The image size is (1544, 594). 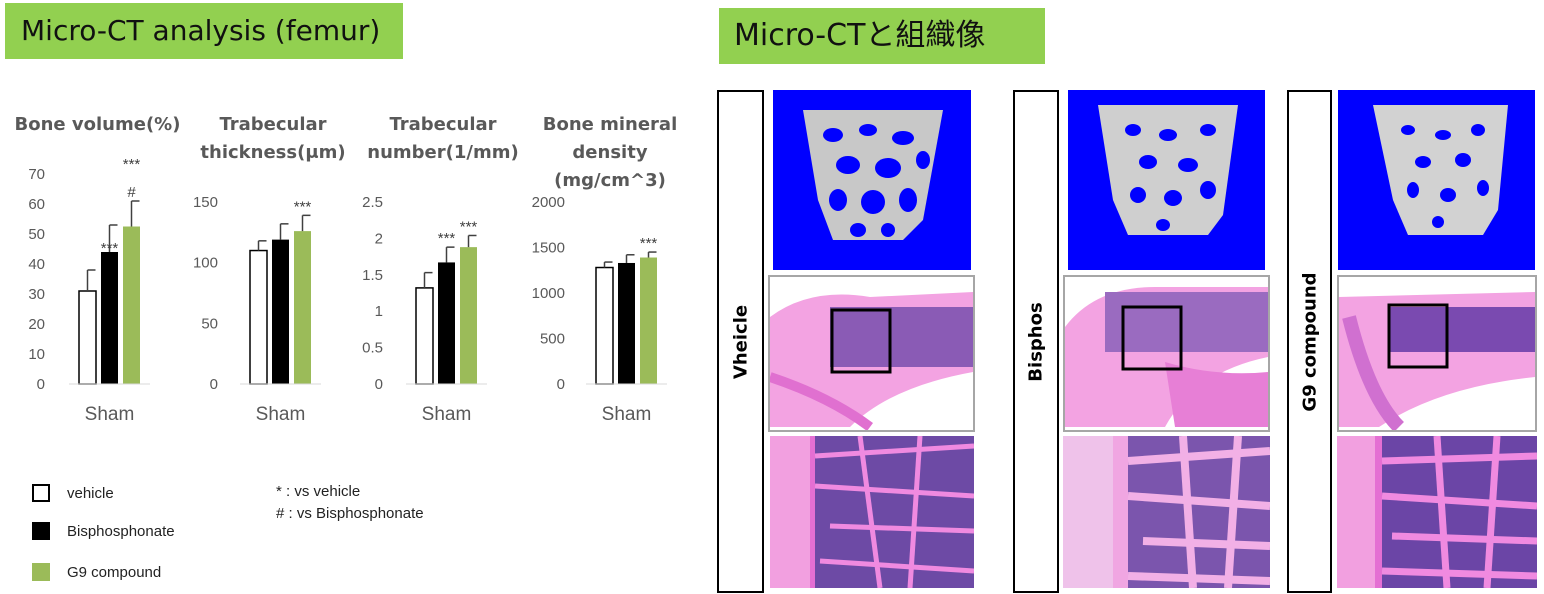 I want to click on micro-ct-image-g9, so click(x=1436, y=180).